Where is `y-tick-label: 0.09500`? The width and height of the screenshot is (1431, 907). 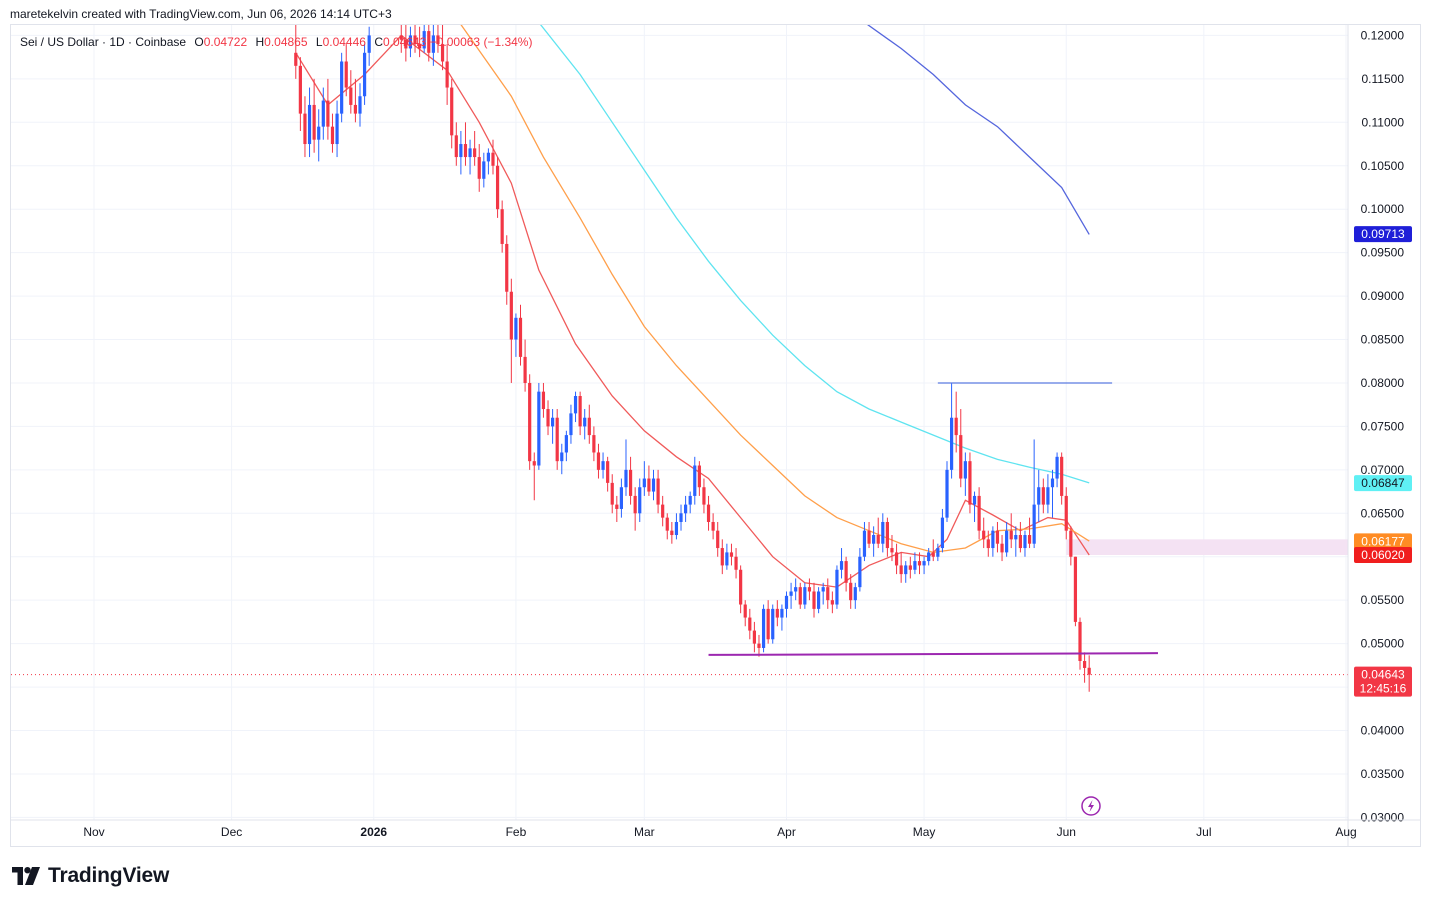
y-tick-label: 0.09500 is located at coordinates (1383, 253).